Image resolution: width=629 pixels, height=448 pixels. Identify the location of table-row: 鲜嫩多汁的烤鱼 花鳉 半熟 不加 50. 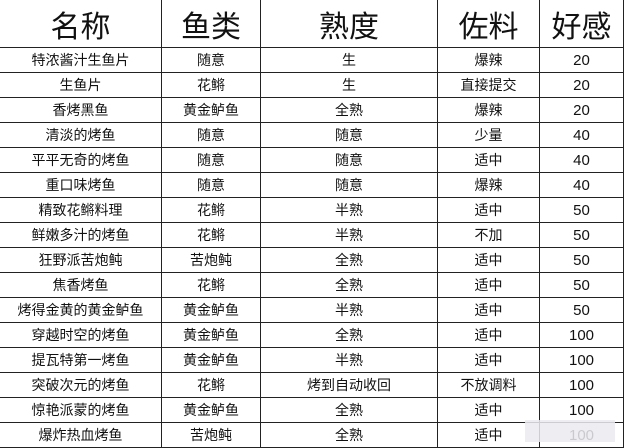
(312, 235).